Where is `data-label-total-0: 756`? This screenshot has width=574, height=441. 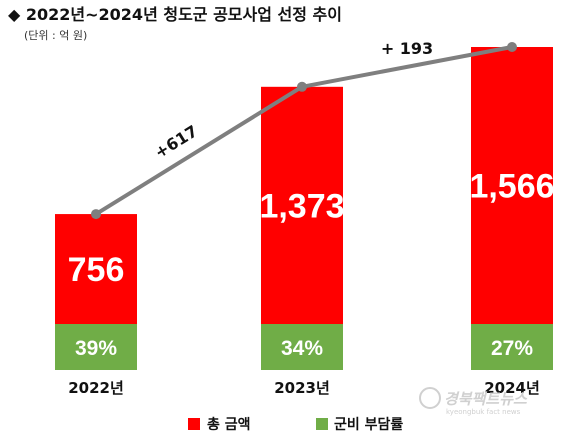
data-label-total-0: 756 is located at coordinates (96, 270).